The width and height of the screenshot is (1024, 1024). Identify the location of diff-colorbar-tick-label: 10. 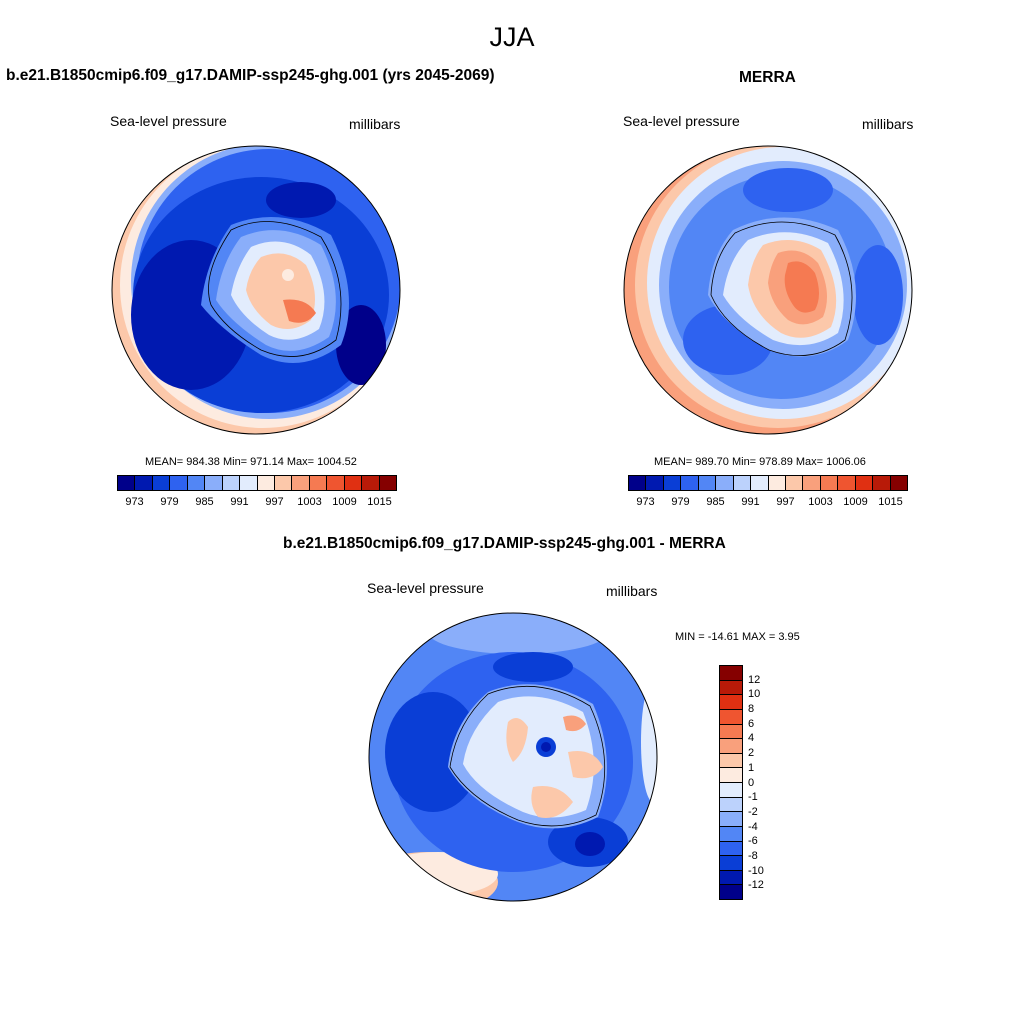
(754, 694).